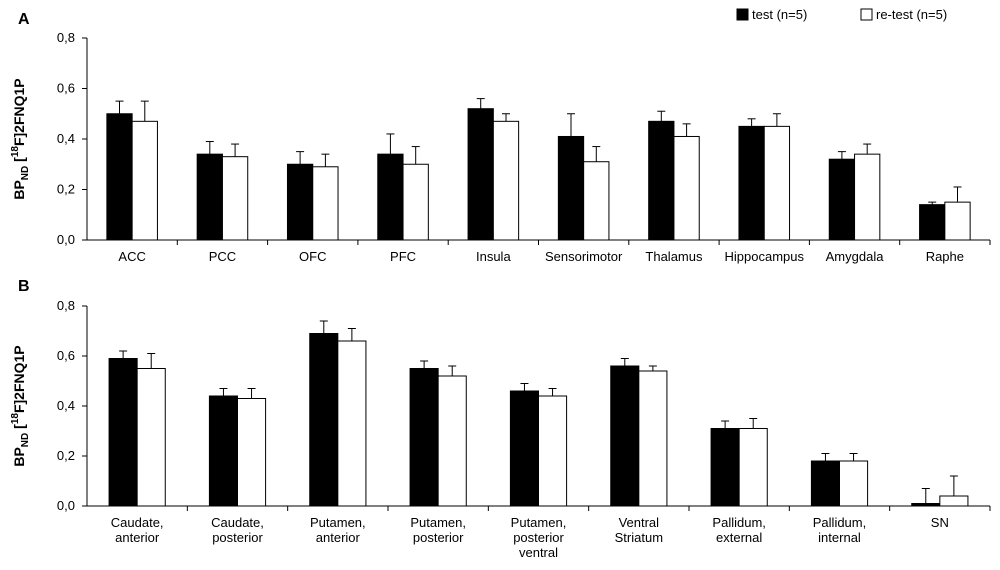 Image resolution: width=1000 pixels, height=570 pixels. Describe the element at coordinates (538, 552) in the screenshot. I see `x-tick-label-line: ventral` at that location.